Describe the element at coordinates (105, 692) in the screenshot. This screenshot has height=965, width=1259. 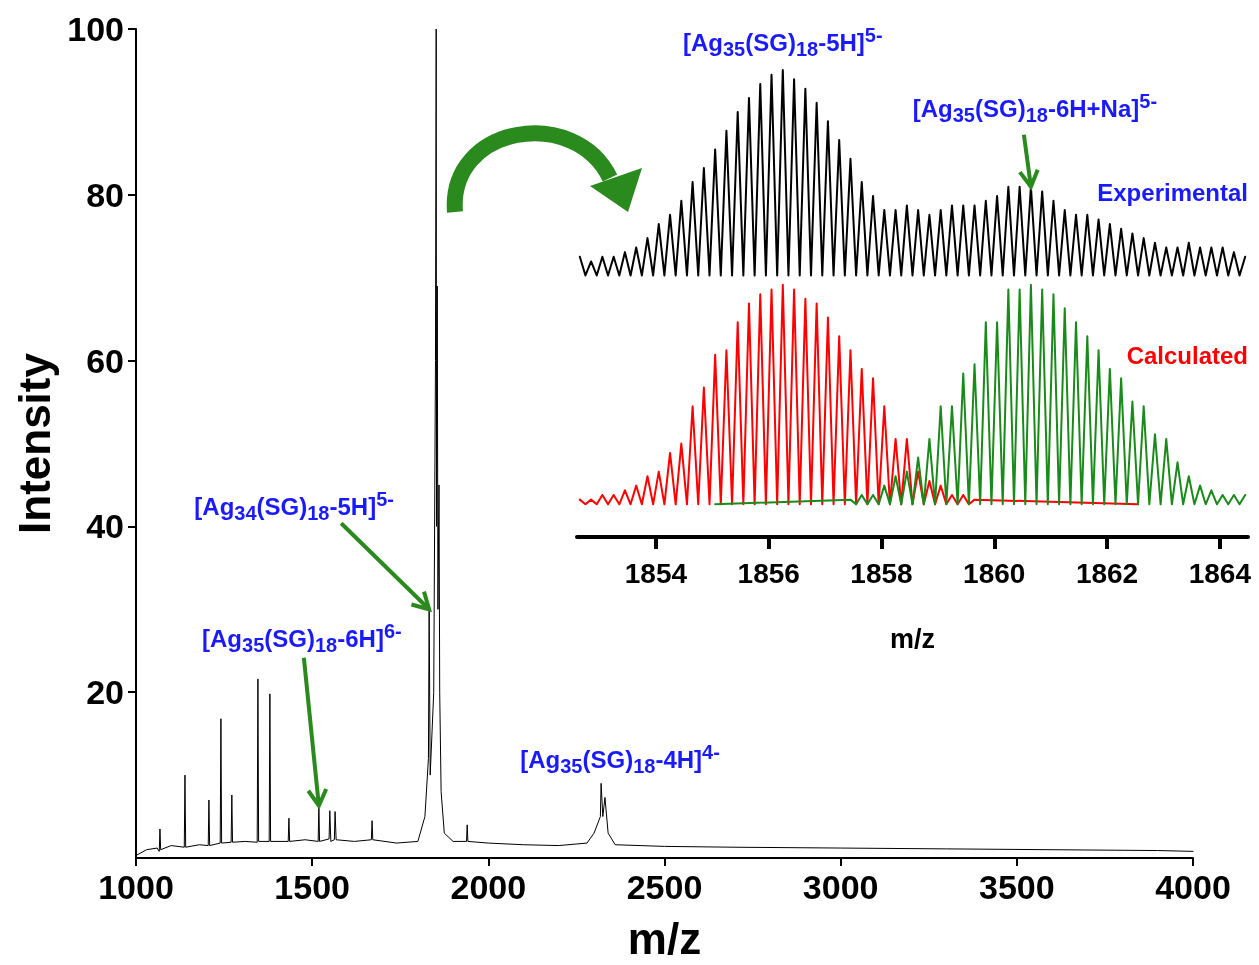
I see `y-tick-label: 20` at that location.